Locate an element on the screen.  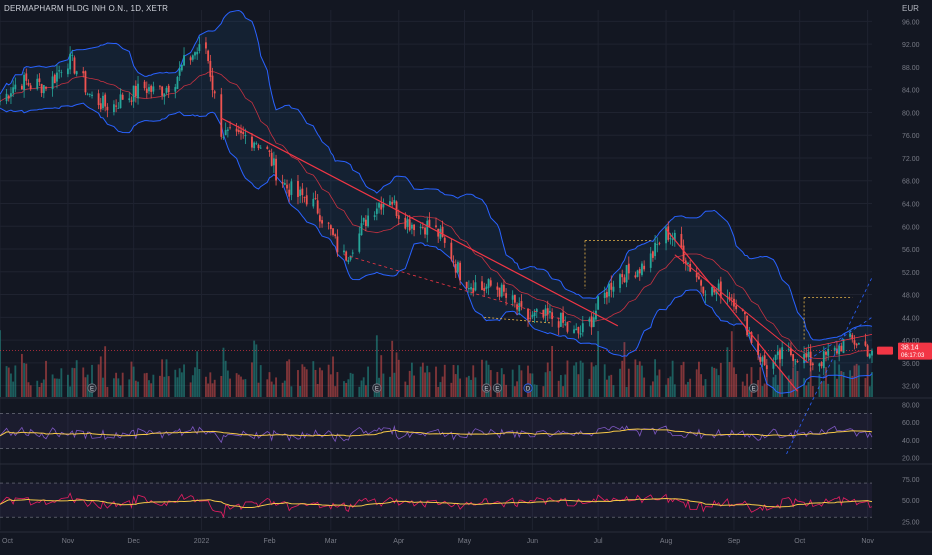
countdown-label: 06:17:03 is located at coordinates (913, 356).